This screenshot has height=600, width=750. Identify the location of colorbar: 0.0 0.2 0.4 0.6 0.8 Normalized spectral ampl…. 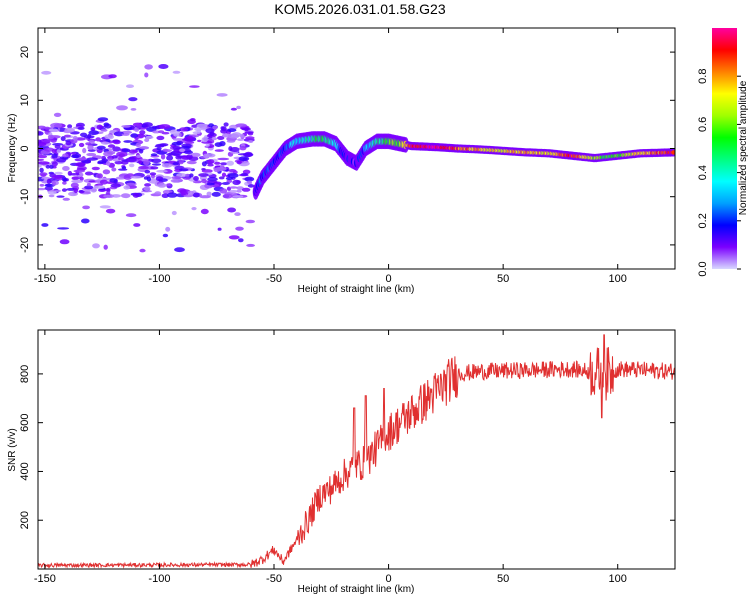
(723, 152).